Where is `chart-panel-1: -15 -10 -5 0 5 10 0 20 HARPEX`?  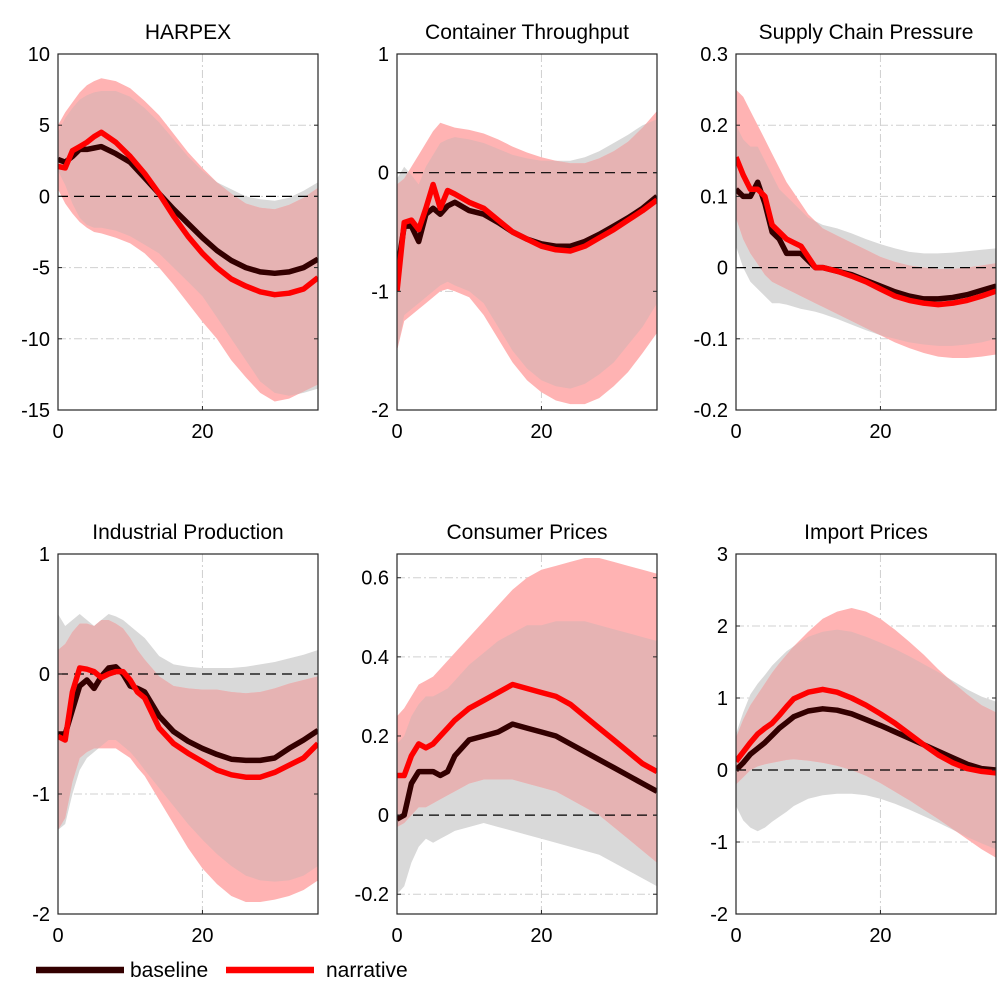 chart-panel-1: -15 -10 -5 0 5 10 0 20 HARPEX is located at coordinates (170, 232).